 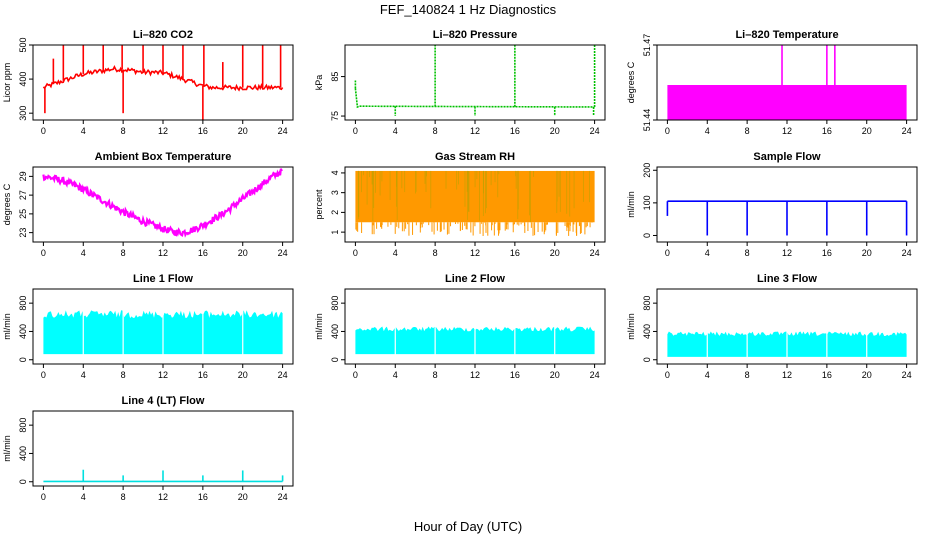 I want to click on panel-6-xtick-label-4: 16, so click(x=827, y=253).